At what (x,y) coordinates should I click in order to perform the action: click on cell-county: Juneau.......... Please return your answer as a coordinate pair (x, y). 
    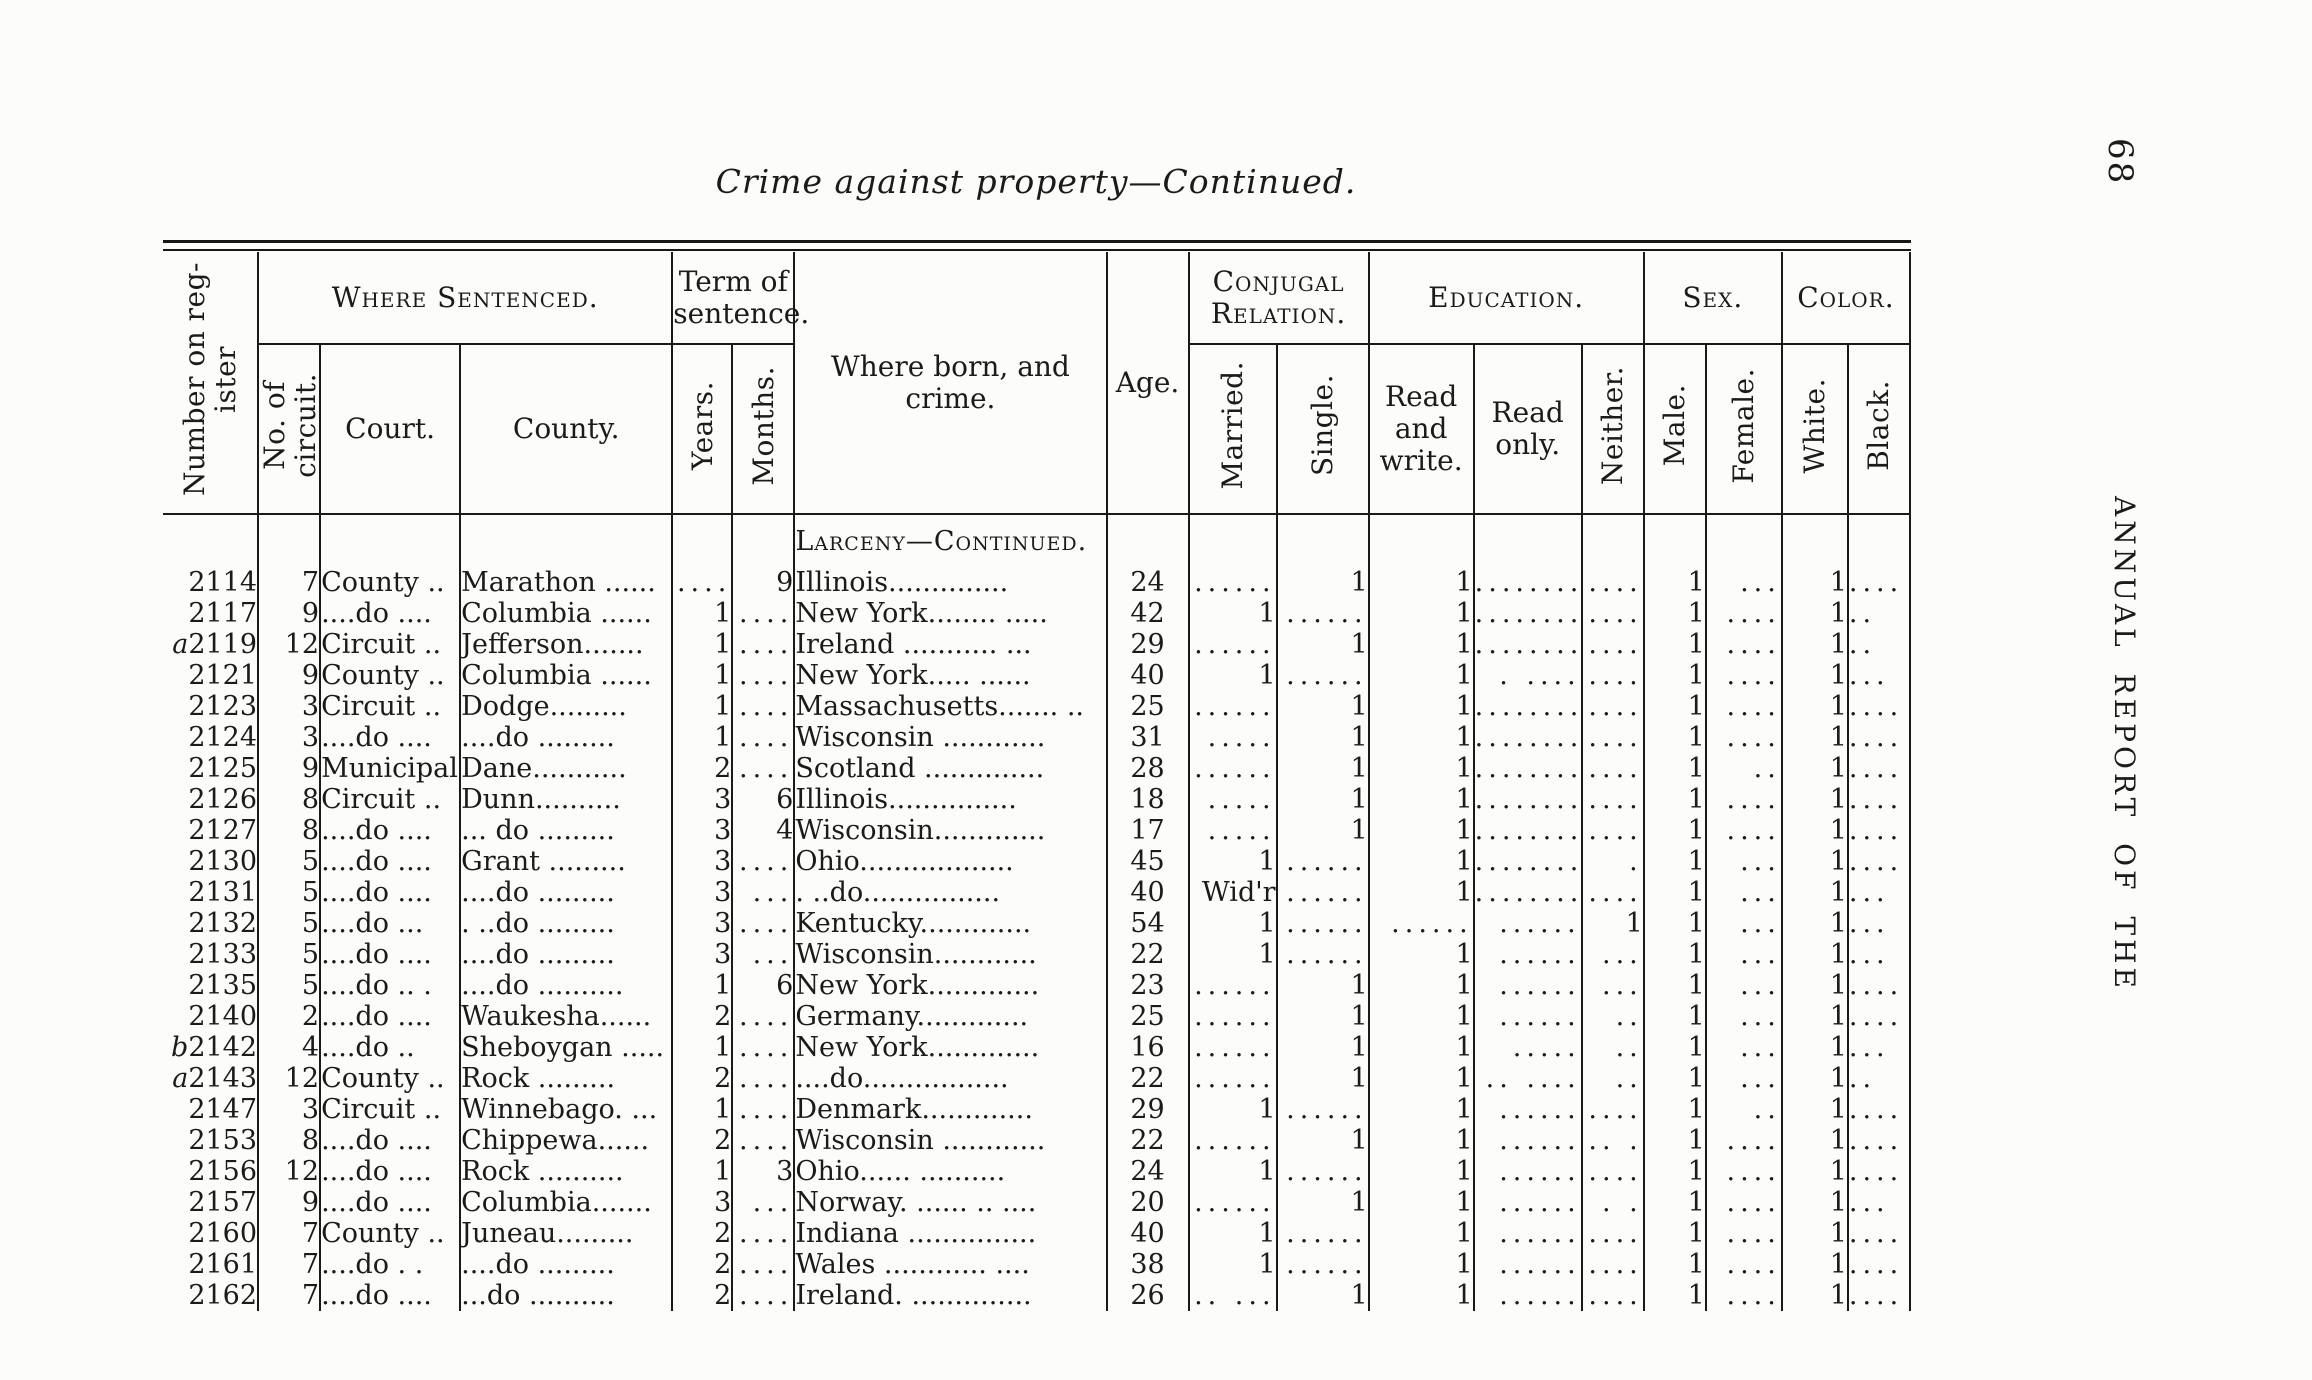
    Looking at the image, I should click on (566, 1233).